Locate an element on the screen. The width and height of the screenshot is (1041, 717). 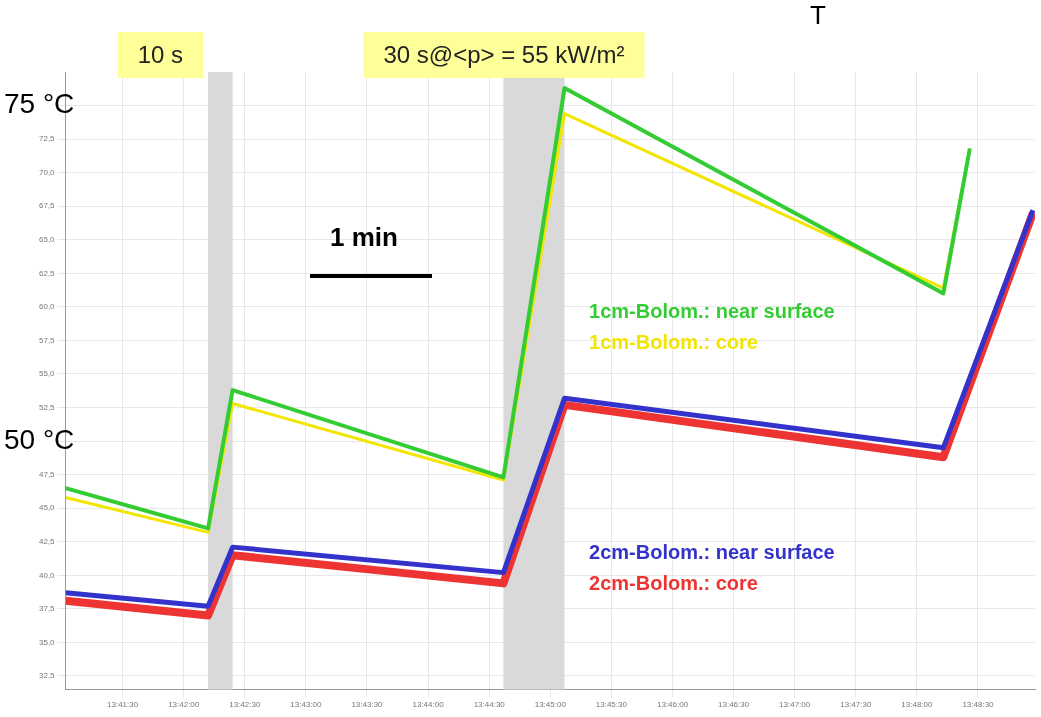
x-tick-label: 13:41:30 is located at coordinates (123, 705).